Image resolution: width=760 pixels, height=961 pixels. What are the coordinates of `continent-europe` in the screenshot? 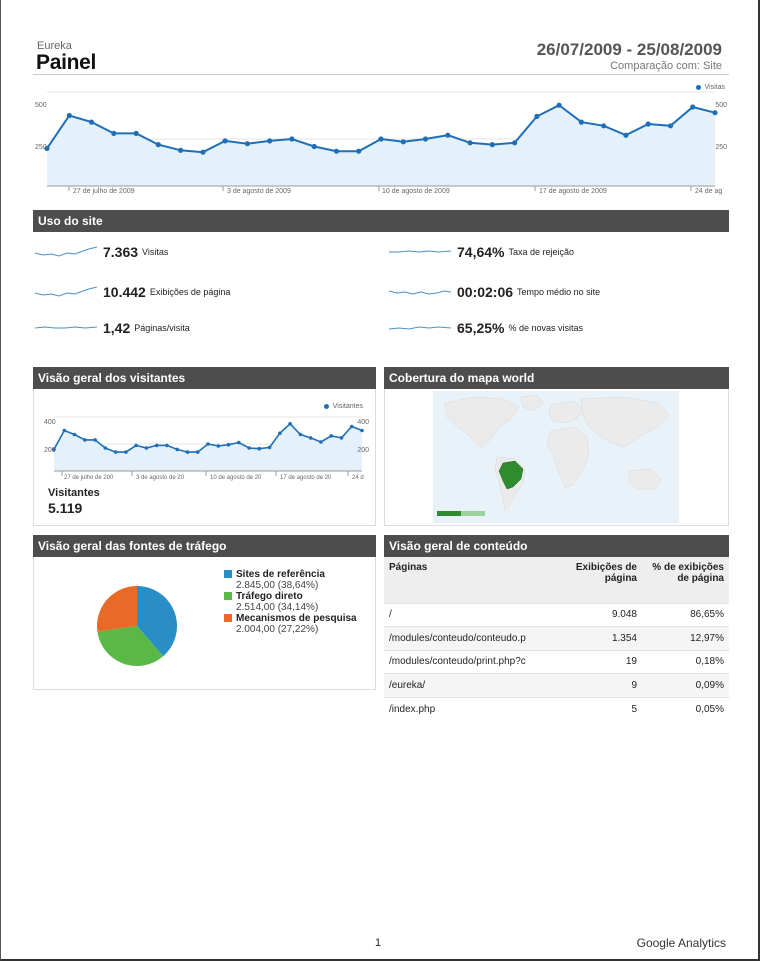 It's located at (566, 412).